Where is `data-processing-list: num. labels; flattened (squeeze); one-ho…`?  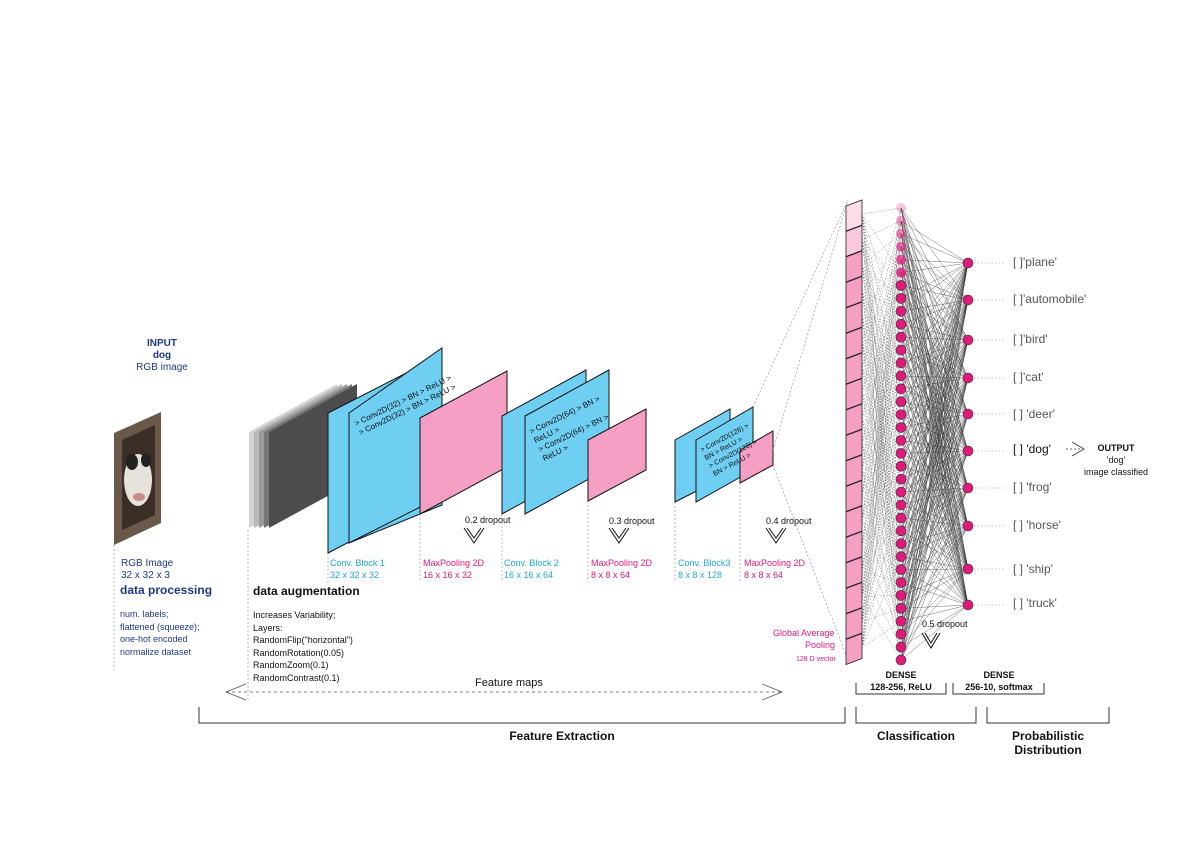
data-processing-list: num. labels; flattened (squeeze); one-ho… is located at coordinates (160, 633).